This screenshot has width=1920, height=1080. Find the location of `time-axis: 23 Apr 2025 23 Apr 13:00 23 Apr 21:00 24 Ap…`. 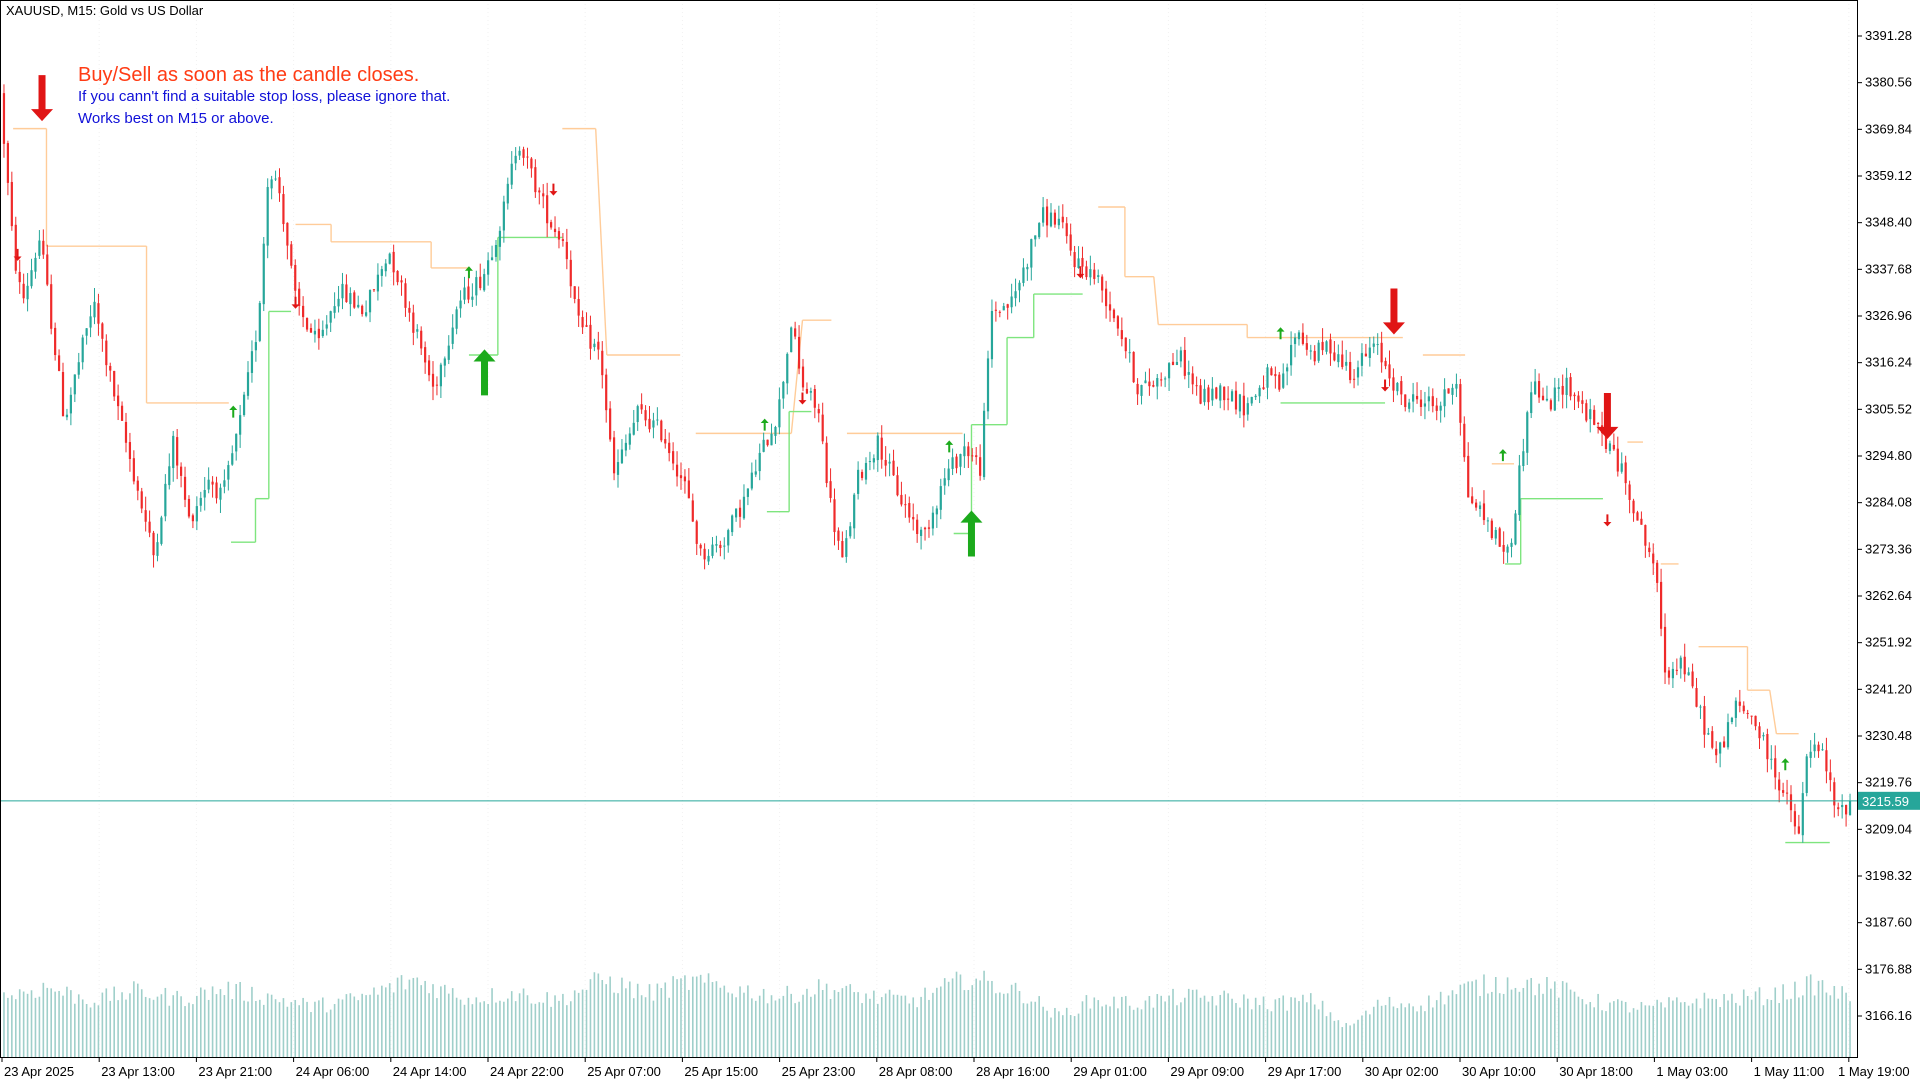

time-axis: 23 Apr 2025 23 Apr 13:00 23 Apr 21:00 24 Ap… is located at coordinates (955, 1068).